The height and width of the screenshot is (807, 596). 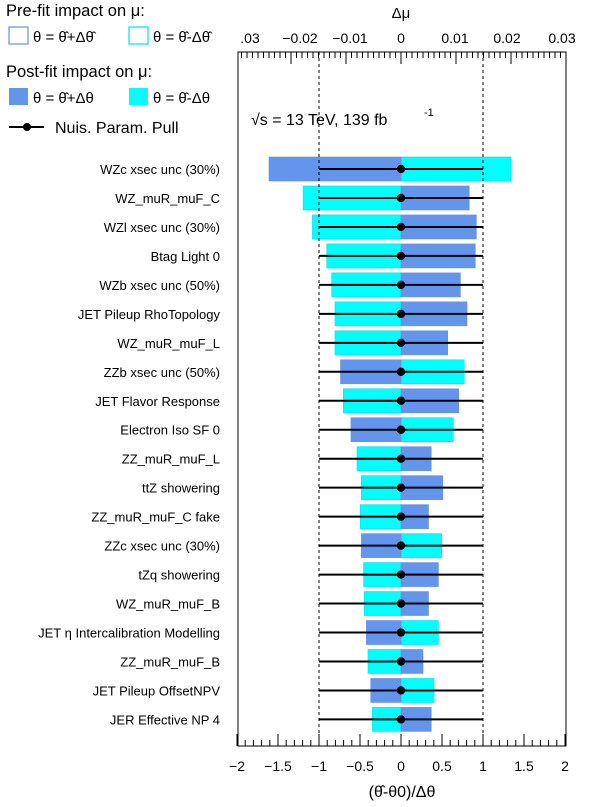 I want to click on top-axis-title: Δμ, so click(x=401, y=13).